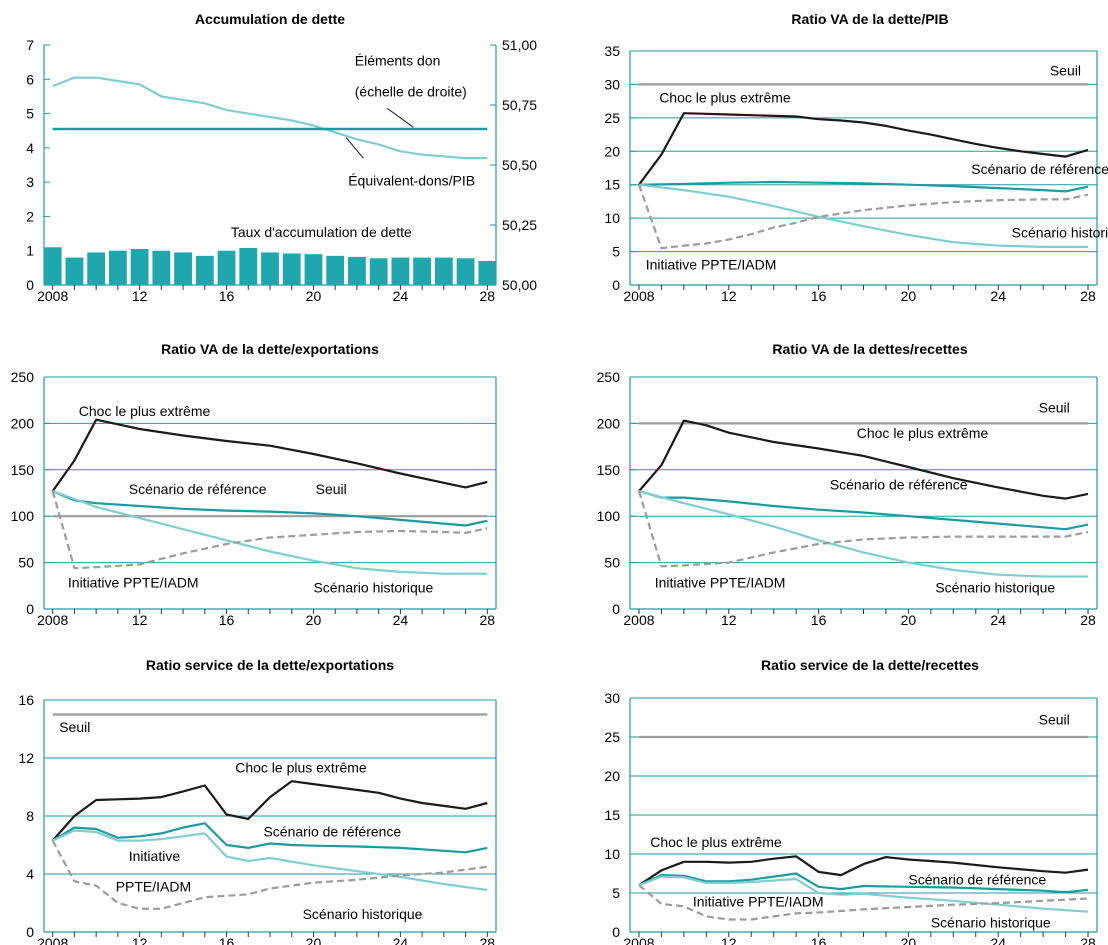  What do you see at coordinates (411, 91) in the screenshot?
I see `series-annotation: (échelle de droite)` at bounding box center [411, 91].